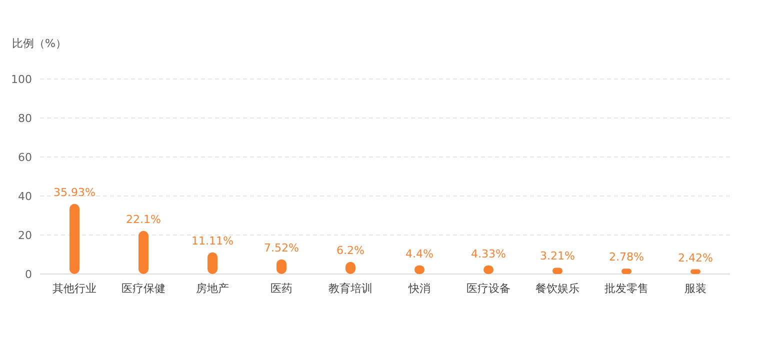  I want to click on data-label: 4.33%, so click(488, 254).